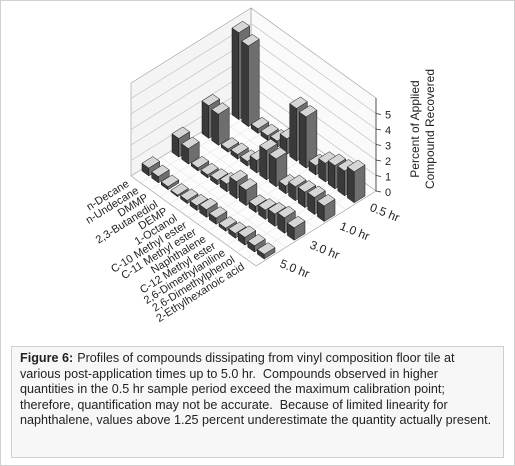  What do you see at coordinates (388, 131) in the screenshot?
I see `z-tick-label: 4` at bounding box center [388, 131].